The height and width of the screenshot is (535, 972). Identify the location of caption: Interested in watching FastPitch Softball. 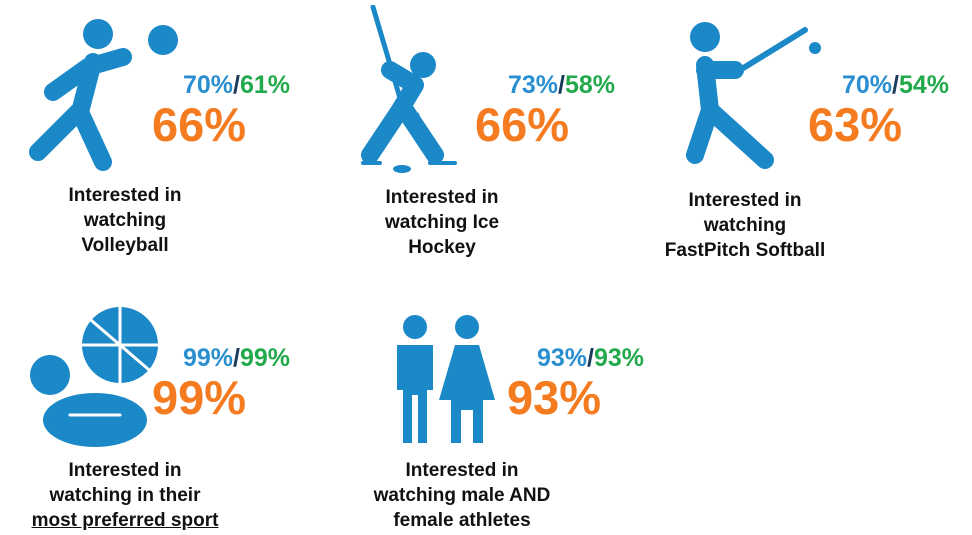
(745, 225).